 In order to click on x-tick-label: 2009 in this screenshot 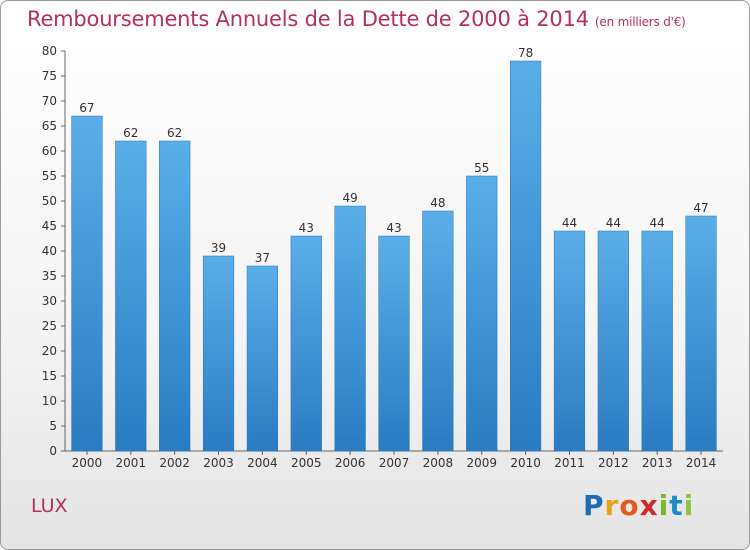, I will do `click(481, 463)`.